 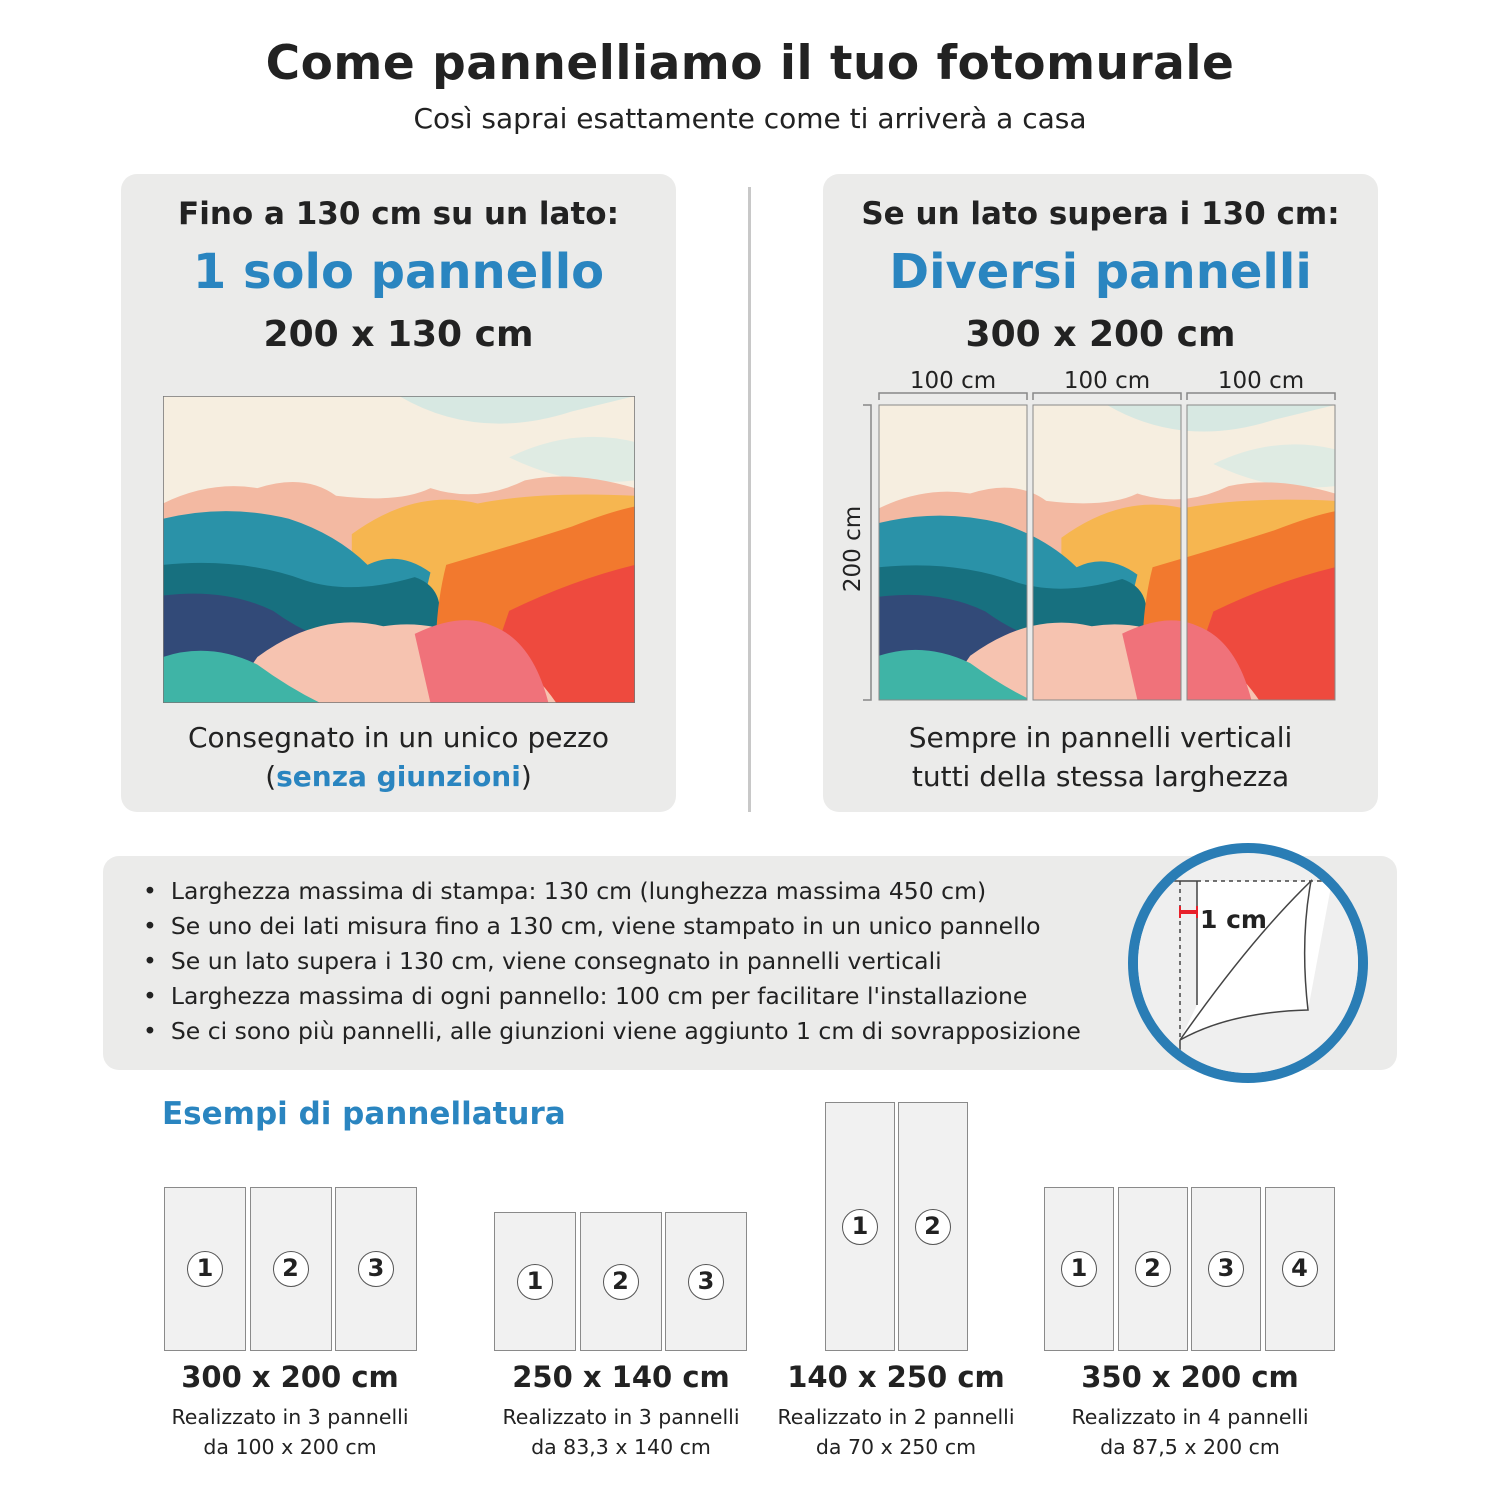 What do you see at coordinates (896, 1377) in the screenshot?
I see `example-size: 140 x 250 cm` at bounding box center [896, 1377].